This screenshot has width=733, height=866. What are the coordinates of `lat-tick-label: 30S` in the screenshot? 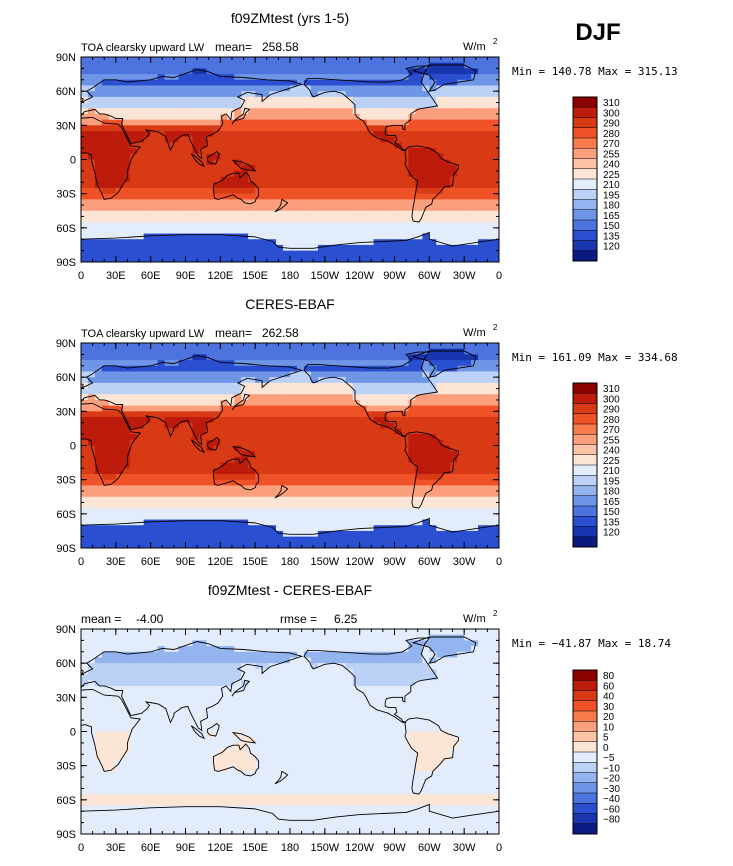 It's located at (66, 481).